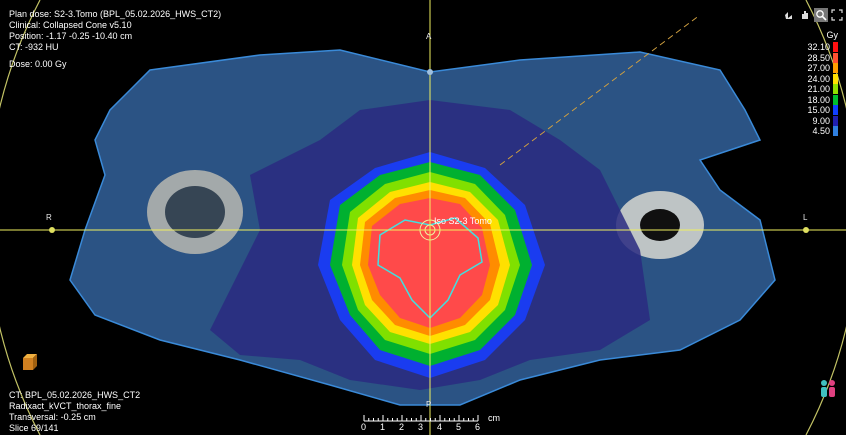 The height and width of the screenshot is (435, 846). I want to click on dose-text: Dose: 0.00 Gy, so click(38, 64).